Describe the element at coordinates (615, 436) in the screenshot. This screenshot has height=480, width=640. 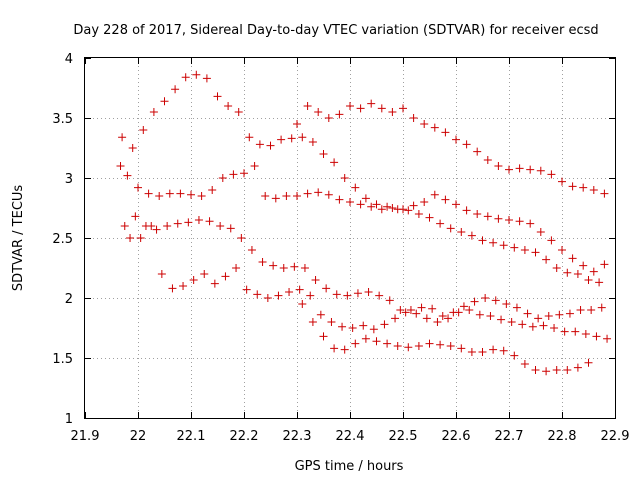
I see `x-tick-label: 22.9` at that location.